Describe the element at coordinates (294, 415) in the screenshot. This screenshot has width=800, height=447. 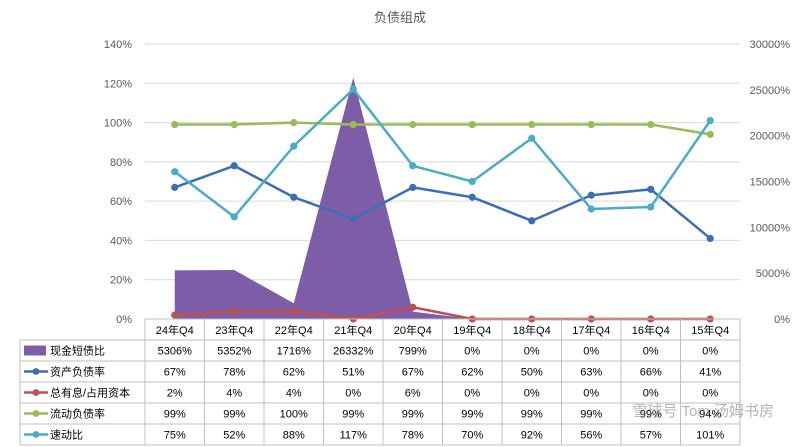
I see `data-label: 100%` at that location.